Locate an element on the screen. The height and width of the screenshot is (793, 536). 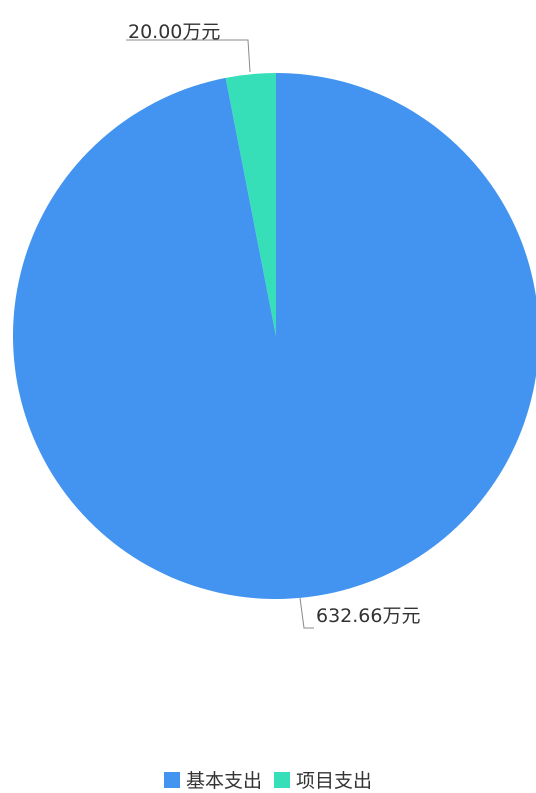
legend-label-basic: 基本支出 is located at coordinates (223, 781).